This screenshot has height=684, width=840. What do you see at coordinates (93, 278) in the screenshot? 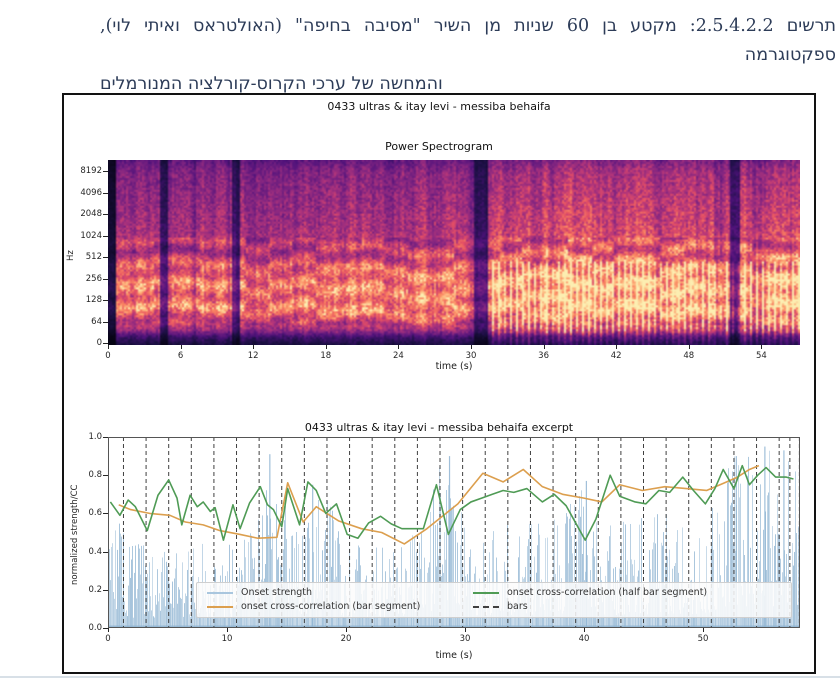
I see `spectrogram-ytick-label: 256` at bounding box center [93, 278].